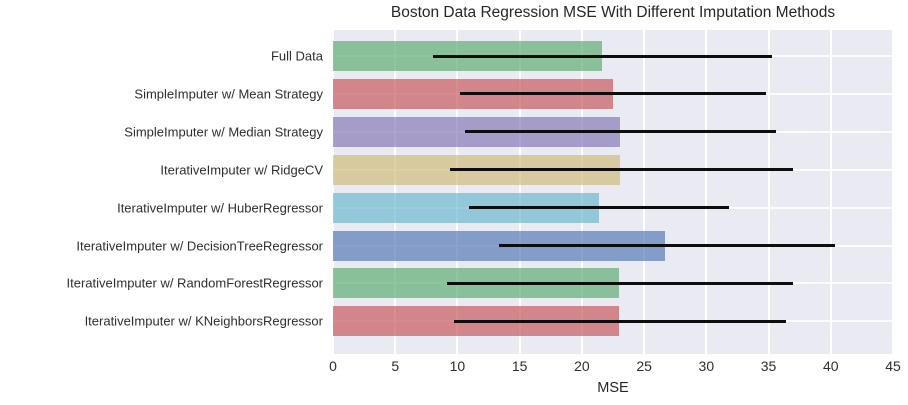 The width and height of the screenshot is (908, 405). Describe the element at coordinates (830, 366) in the screenshot. I see `x-tick-label: 40` at that location.